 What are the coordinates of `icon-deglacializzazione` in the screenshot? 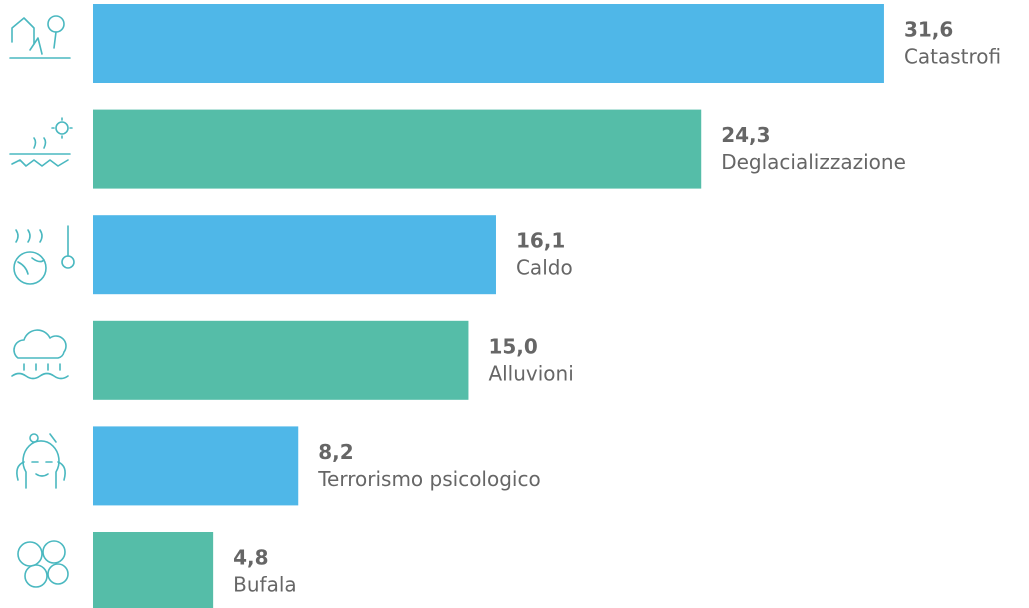 It's located at (41, 142).